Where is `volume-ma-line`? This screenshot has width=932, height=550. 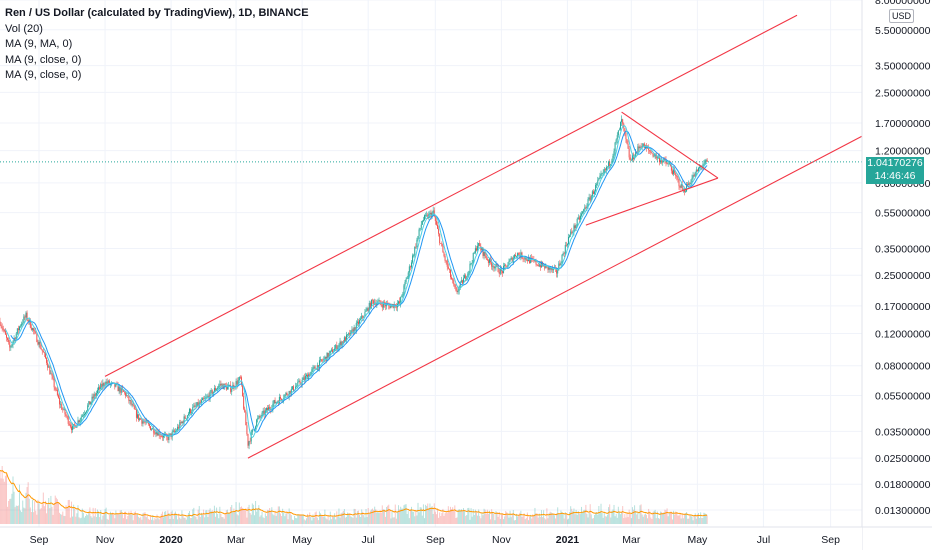 volume-ma-line is located at coordinates (354, 493).